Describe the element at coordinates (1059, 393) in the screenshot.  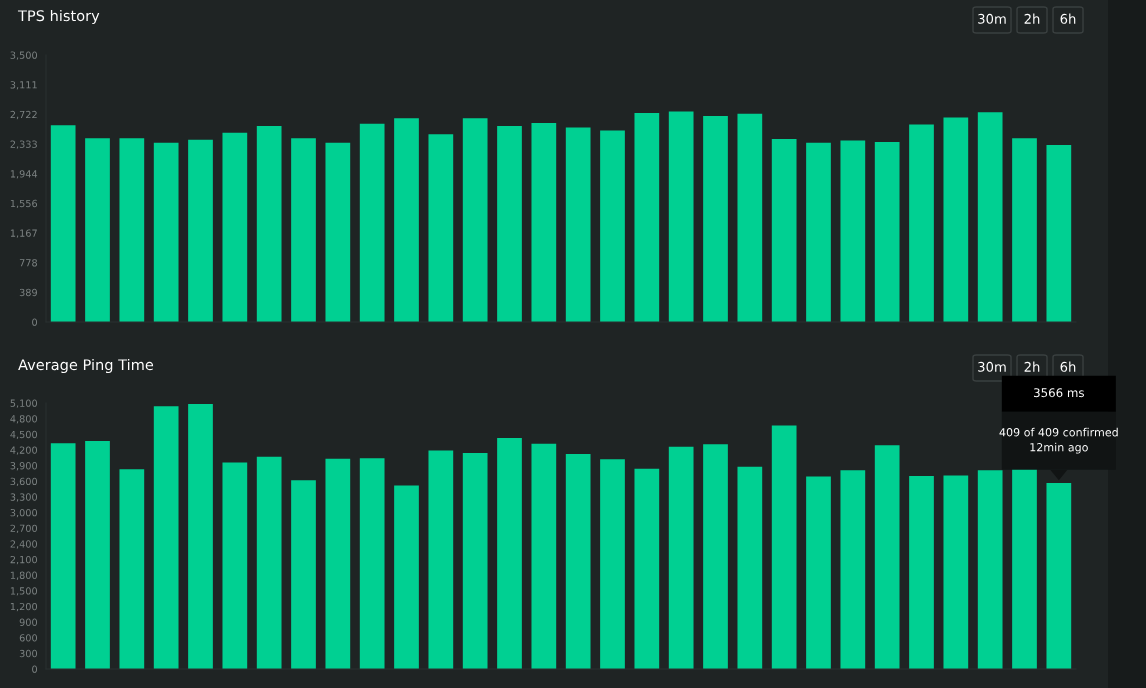
I see `text: 3566 ms` at that location.